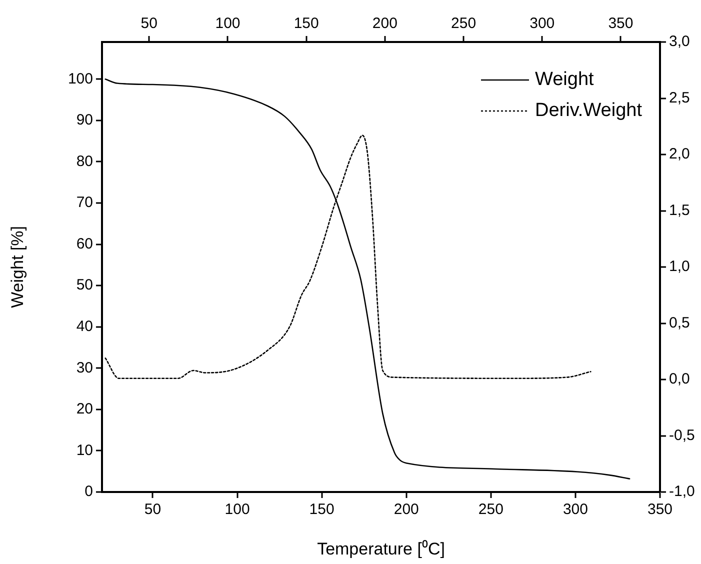 The width and height of the screenshot is (701, 564). What do you see at coordinates (306, 23) in the screenshot?
I see `x2-tick-label: 150` at bounding box center [306, 23].